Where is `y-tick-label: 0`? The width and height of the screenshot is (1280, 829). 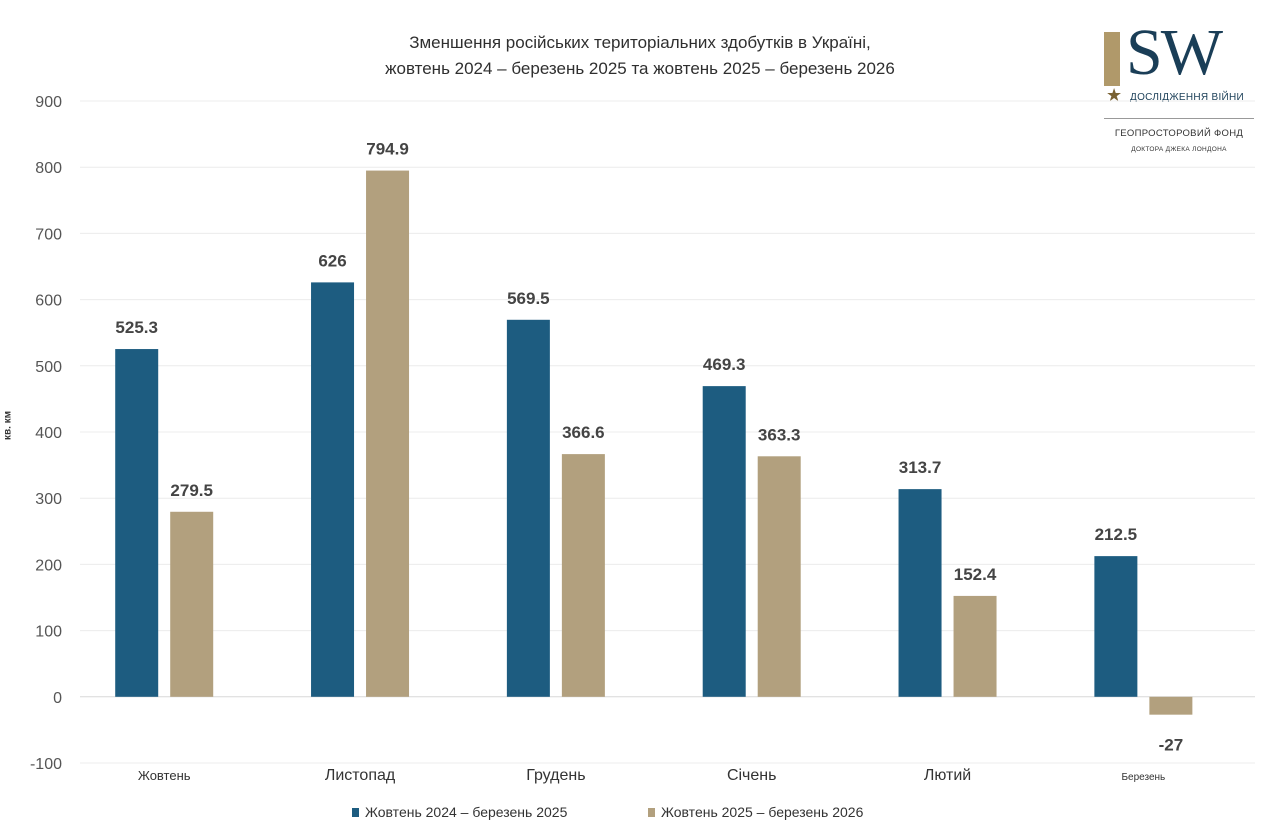 y-tick-label: 0 is located at coordinates (57, 698).